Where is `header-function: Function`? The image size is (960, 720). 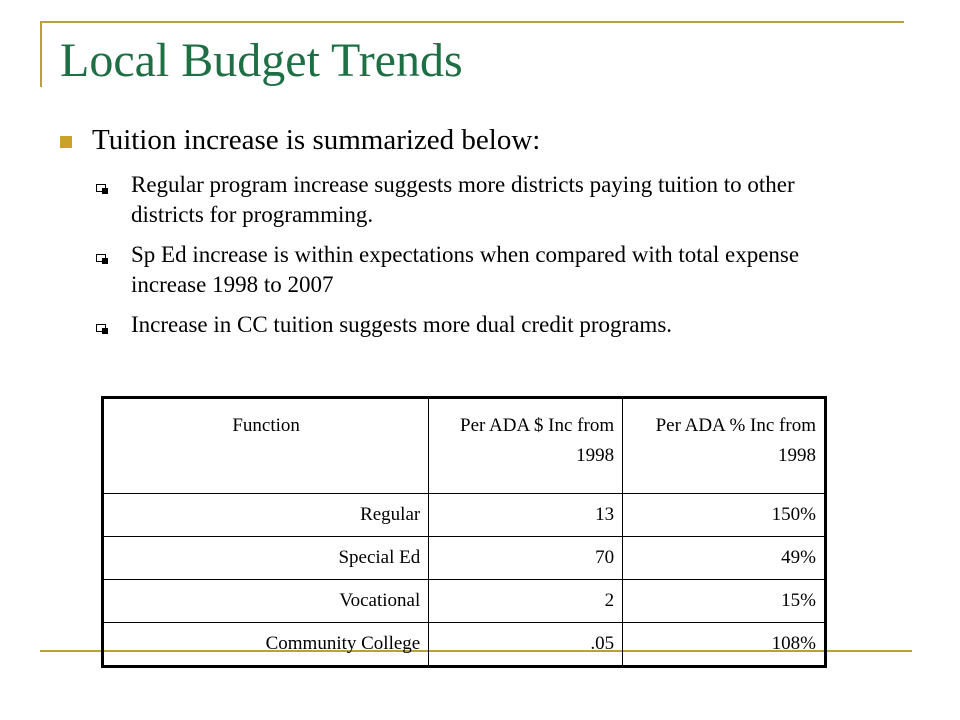
header-function: Function is located at coordinates (265, 445).